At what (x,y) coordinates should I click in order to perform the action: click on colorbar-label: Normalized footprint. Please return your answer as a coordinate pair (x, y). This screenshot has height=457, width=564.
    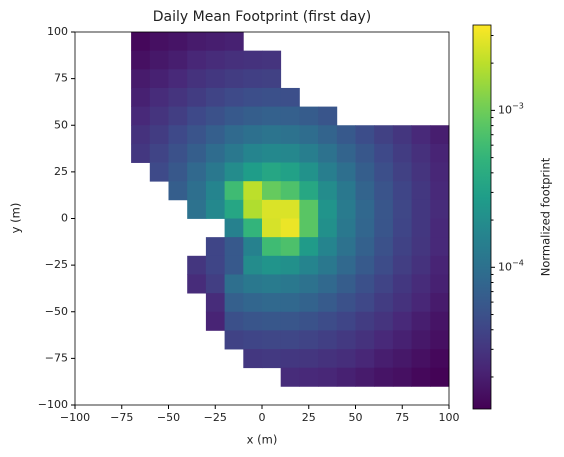
    Looking at the image, I should click on (546, 216).